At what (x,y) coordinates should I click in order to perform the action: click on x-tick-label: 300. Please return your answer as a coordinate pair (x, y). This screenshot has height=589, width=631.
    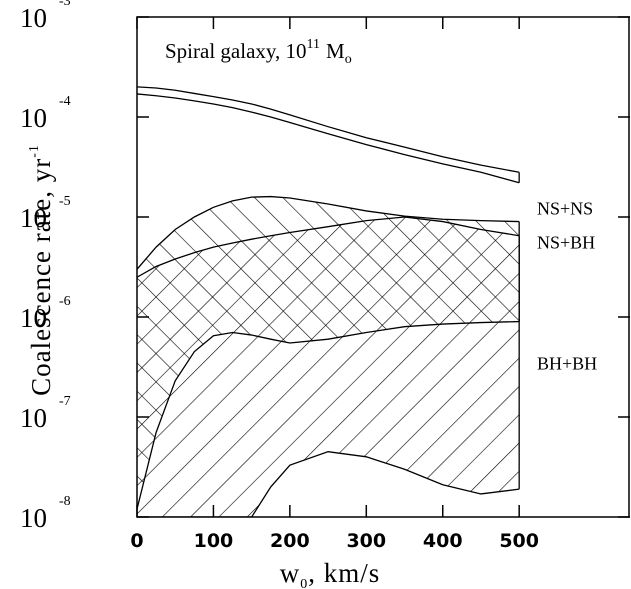
    Looking at the image, I should click on (366, 541).